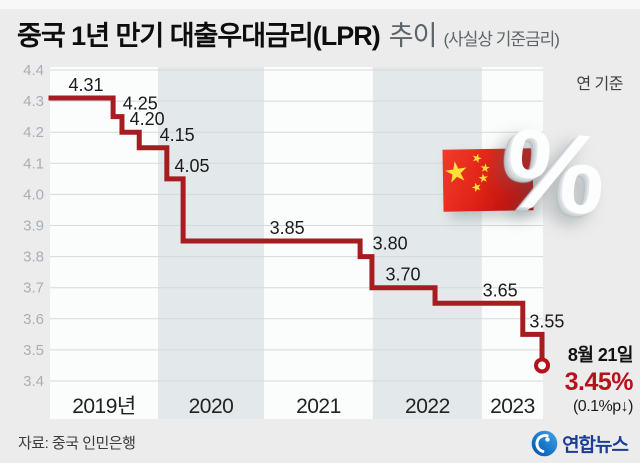 The image size is (640, 463). Describe the element at coordinates (603, 406) in the screenshot. I see `callout-change: (0.1%p↓)` at that location.